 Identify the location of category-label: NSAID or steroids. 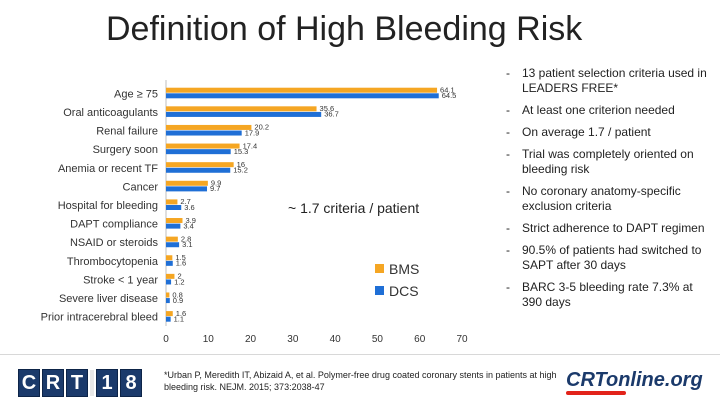
(114, 243).